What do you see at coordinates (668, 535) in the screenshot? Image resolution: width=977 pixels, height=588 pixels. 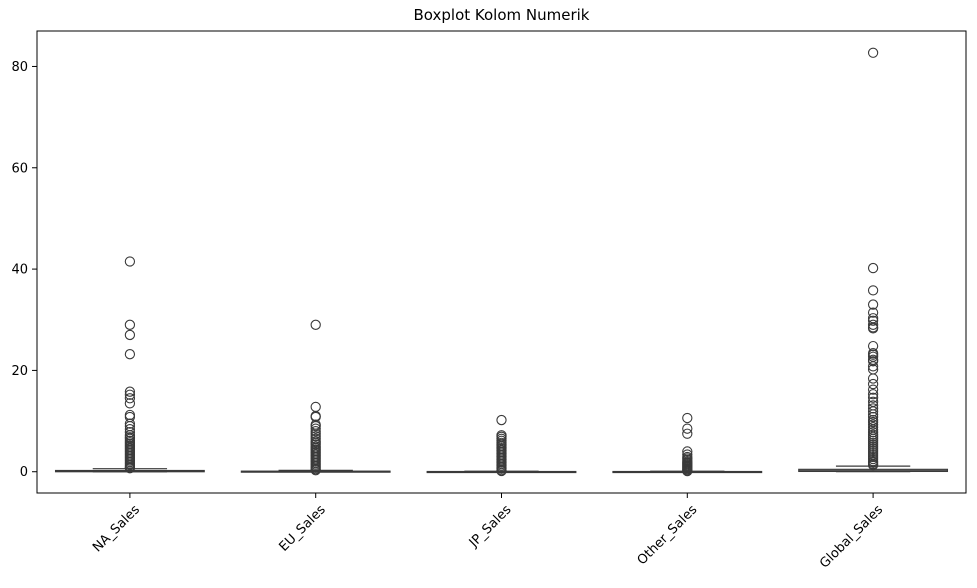 I see `x-tick-label: Other_Sales` at bounding box center [668, 535].